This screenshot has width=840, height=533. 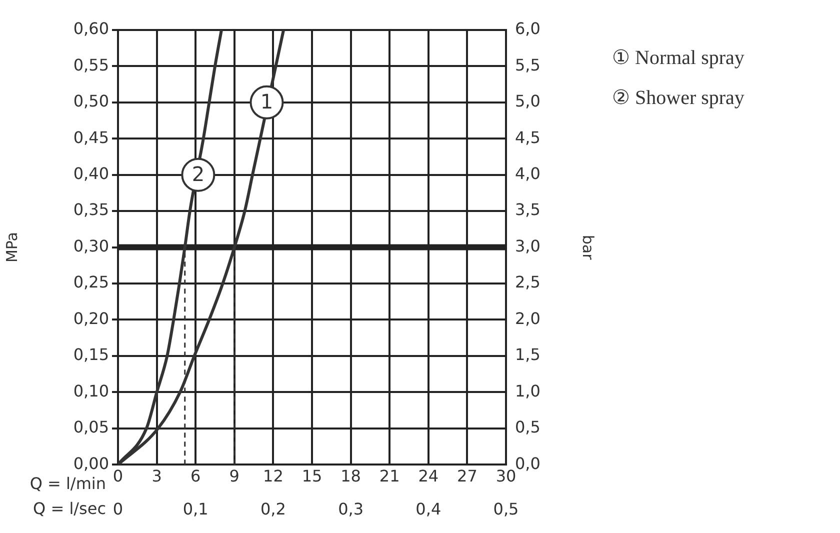 What do you see at coordinates (527, 137) in the screenshot?
I see `y2-tick-label: 4,5` at bounding box center [527, 137].